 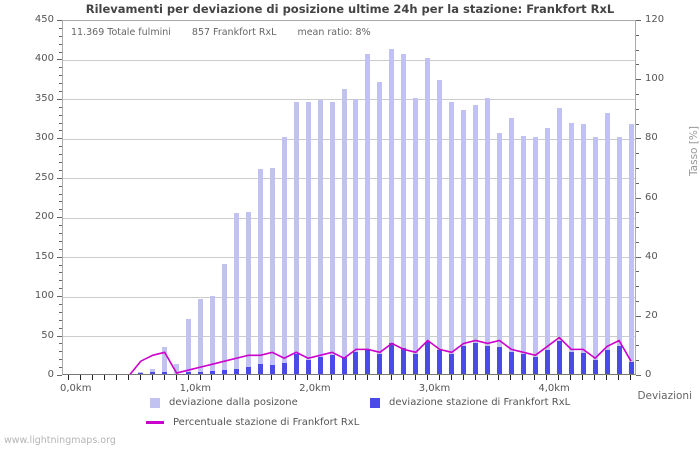 I want to click on legend-item-deviation-light: deviazione dalla posizone, so click(x=224, y=402).